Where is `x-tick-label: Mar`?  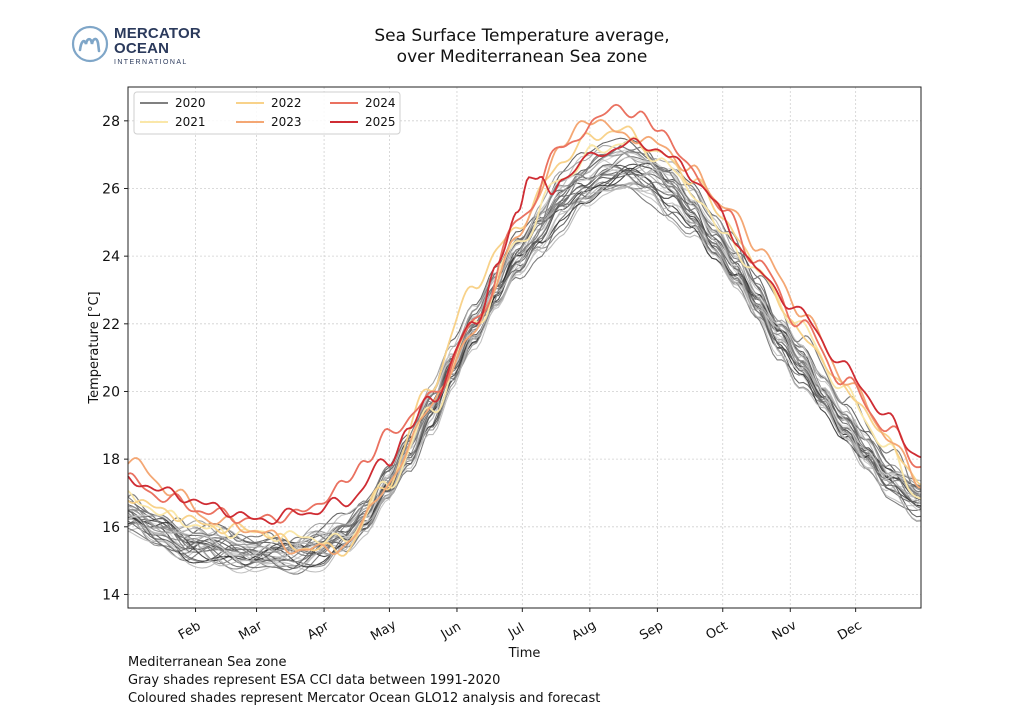 x-tick-label: Mar is located at coordinates (250, 631).